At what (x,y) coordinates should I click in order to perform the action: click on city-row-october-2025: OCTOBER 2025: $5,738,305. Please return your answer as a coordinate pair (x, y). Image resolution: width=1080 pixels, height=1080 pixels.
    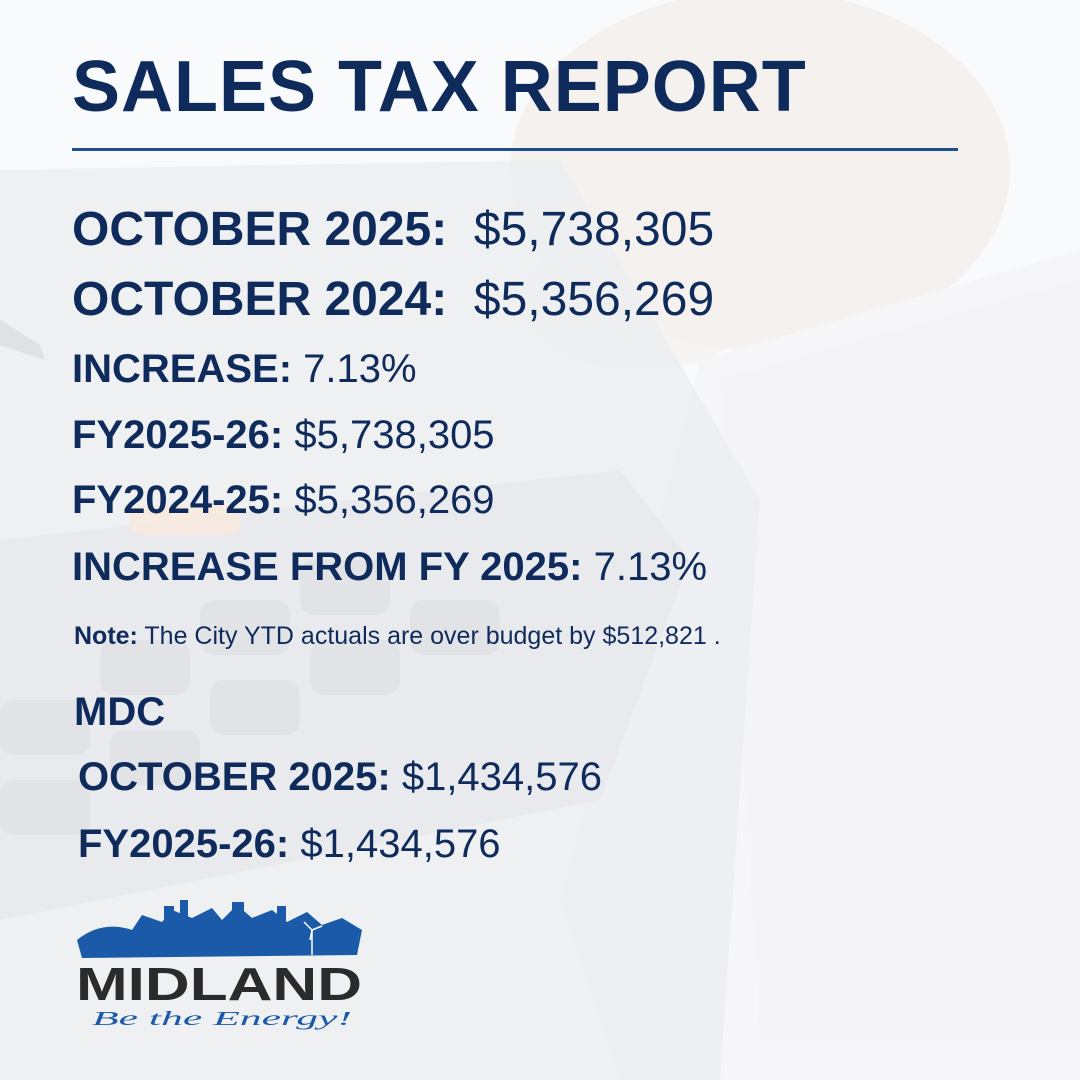
    Looking at the image, I should click on (393, 229).